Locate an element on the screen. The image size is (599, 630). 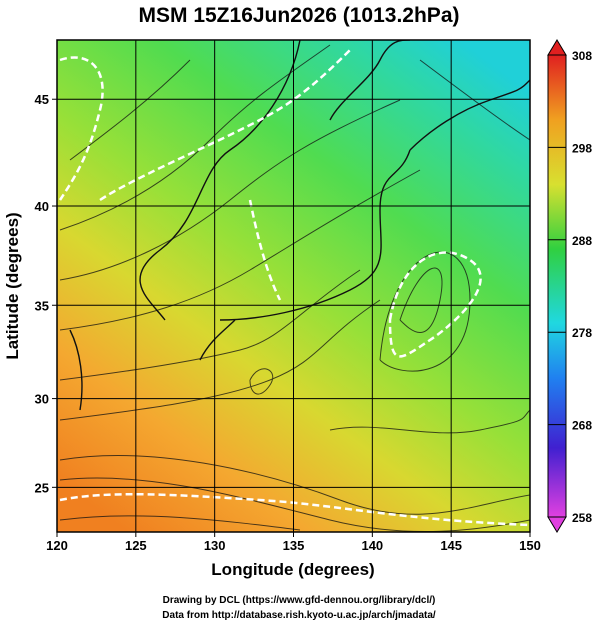
y-tick-label: 45 is located at coordinates (42, 99).